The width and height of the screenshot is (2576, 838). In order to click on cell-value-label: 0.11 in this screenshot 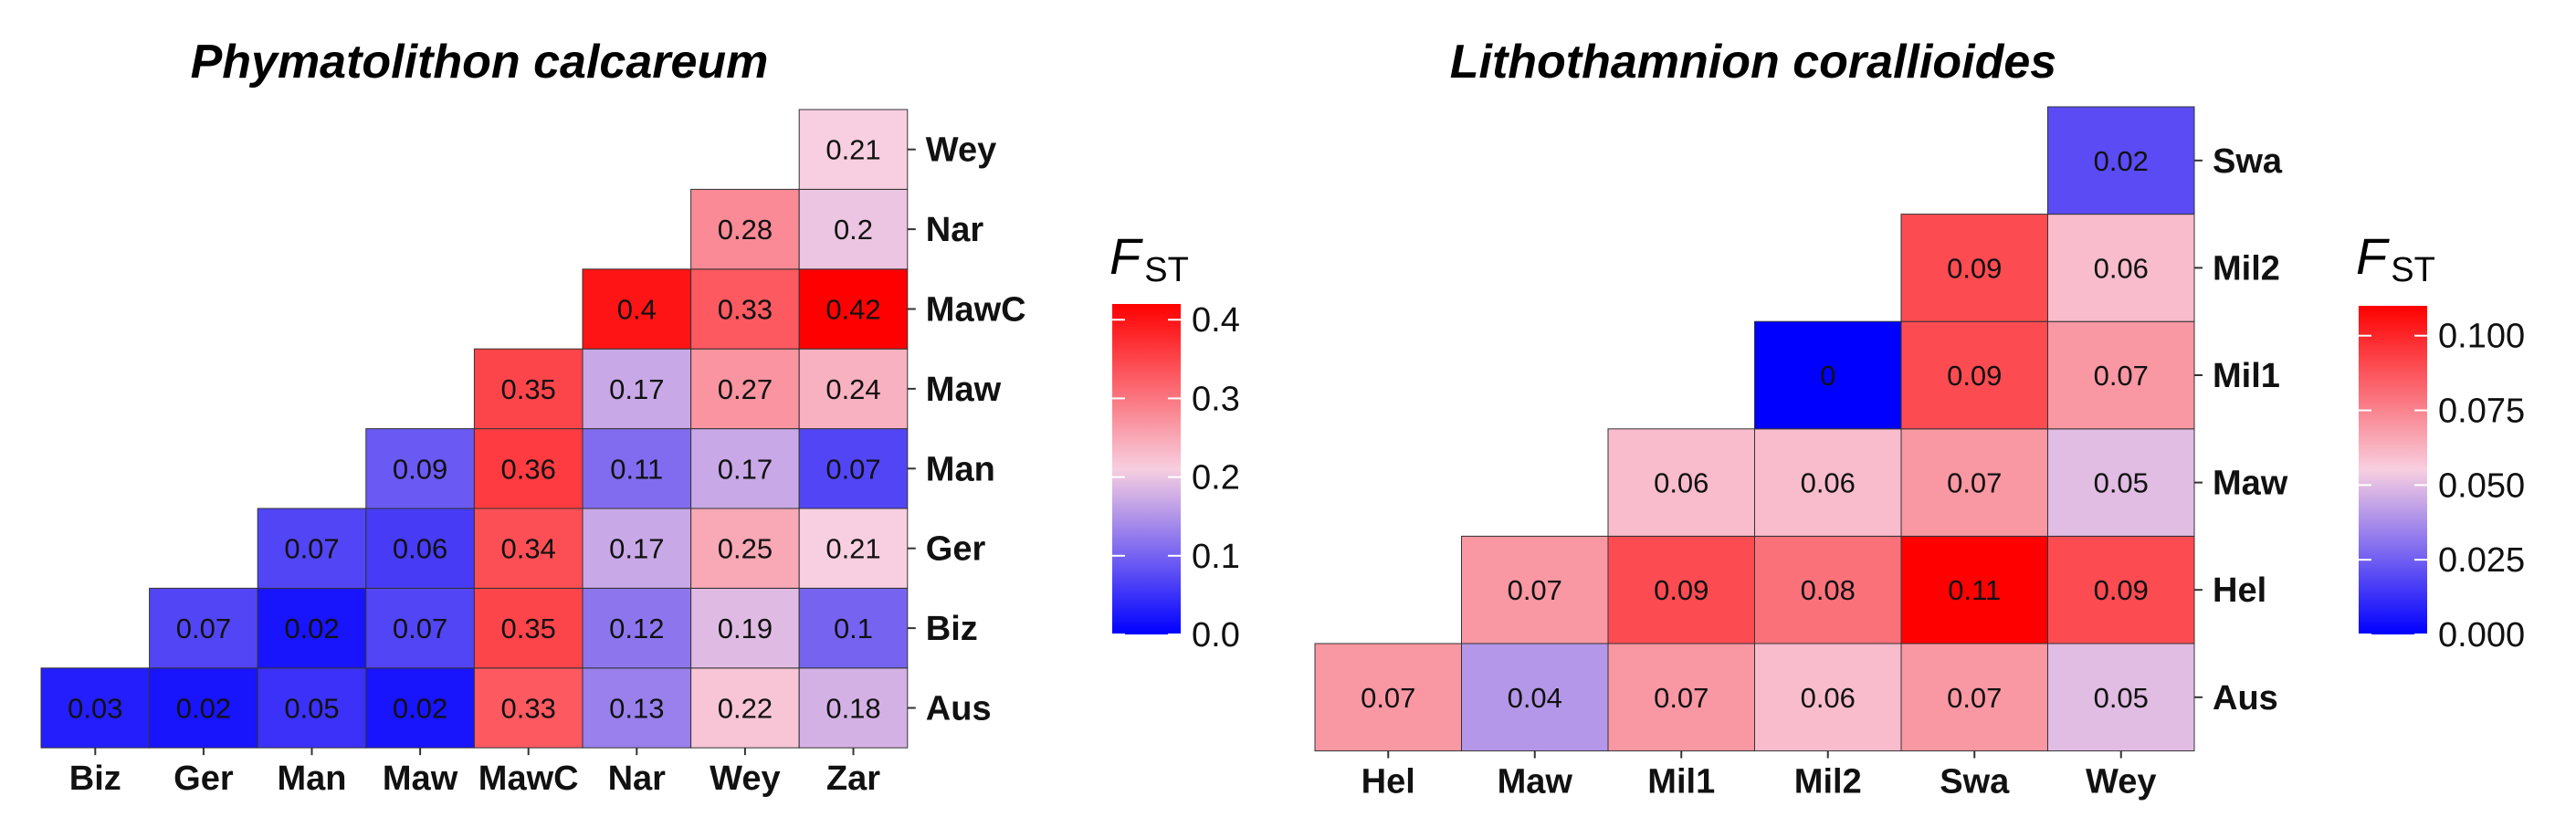, I will do `click(636, 469)`.